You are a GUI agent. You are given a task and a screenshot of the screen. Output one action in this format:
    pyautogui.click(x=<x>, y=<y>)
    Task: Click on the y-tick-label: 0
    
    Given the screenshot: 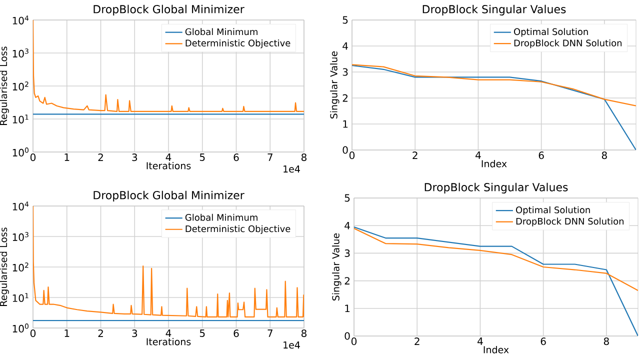 What is the action you would take?
    pyautogui.click(x=345, y=150)
    